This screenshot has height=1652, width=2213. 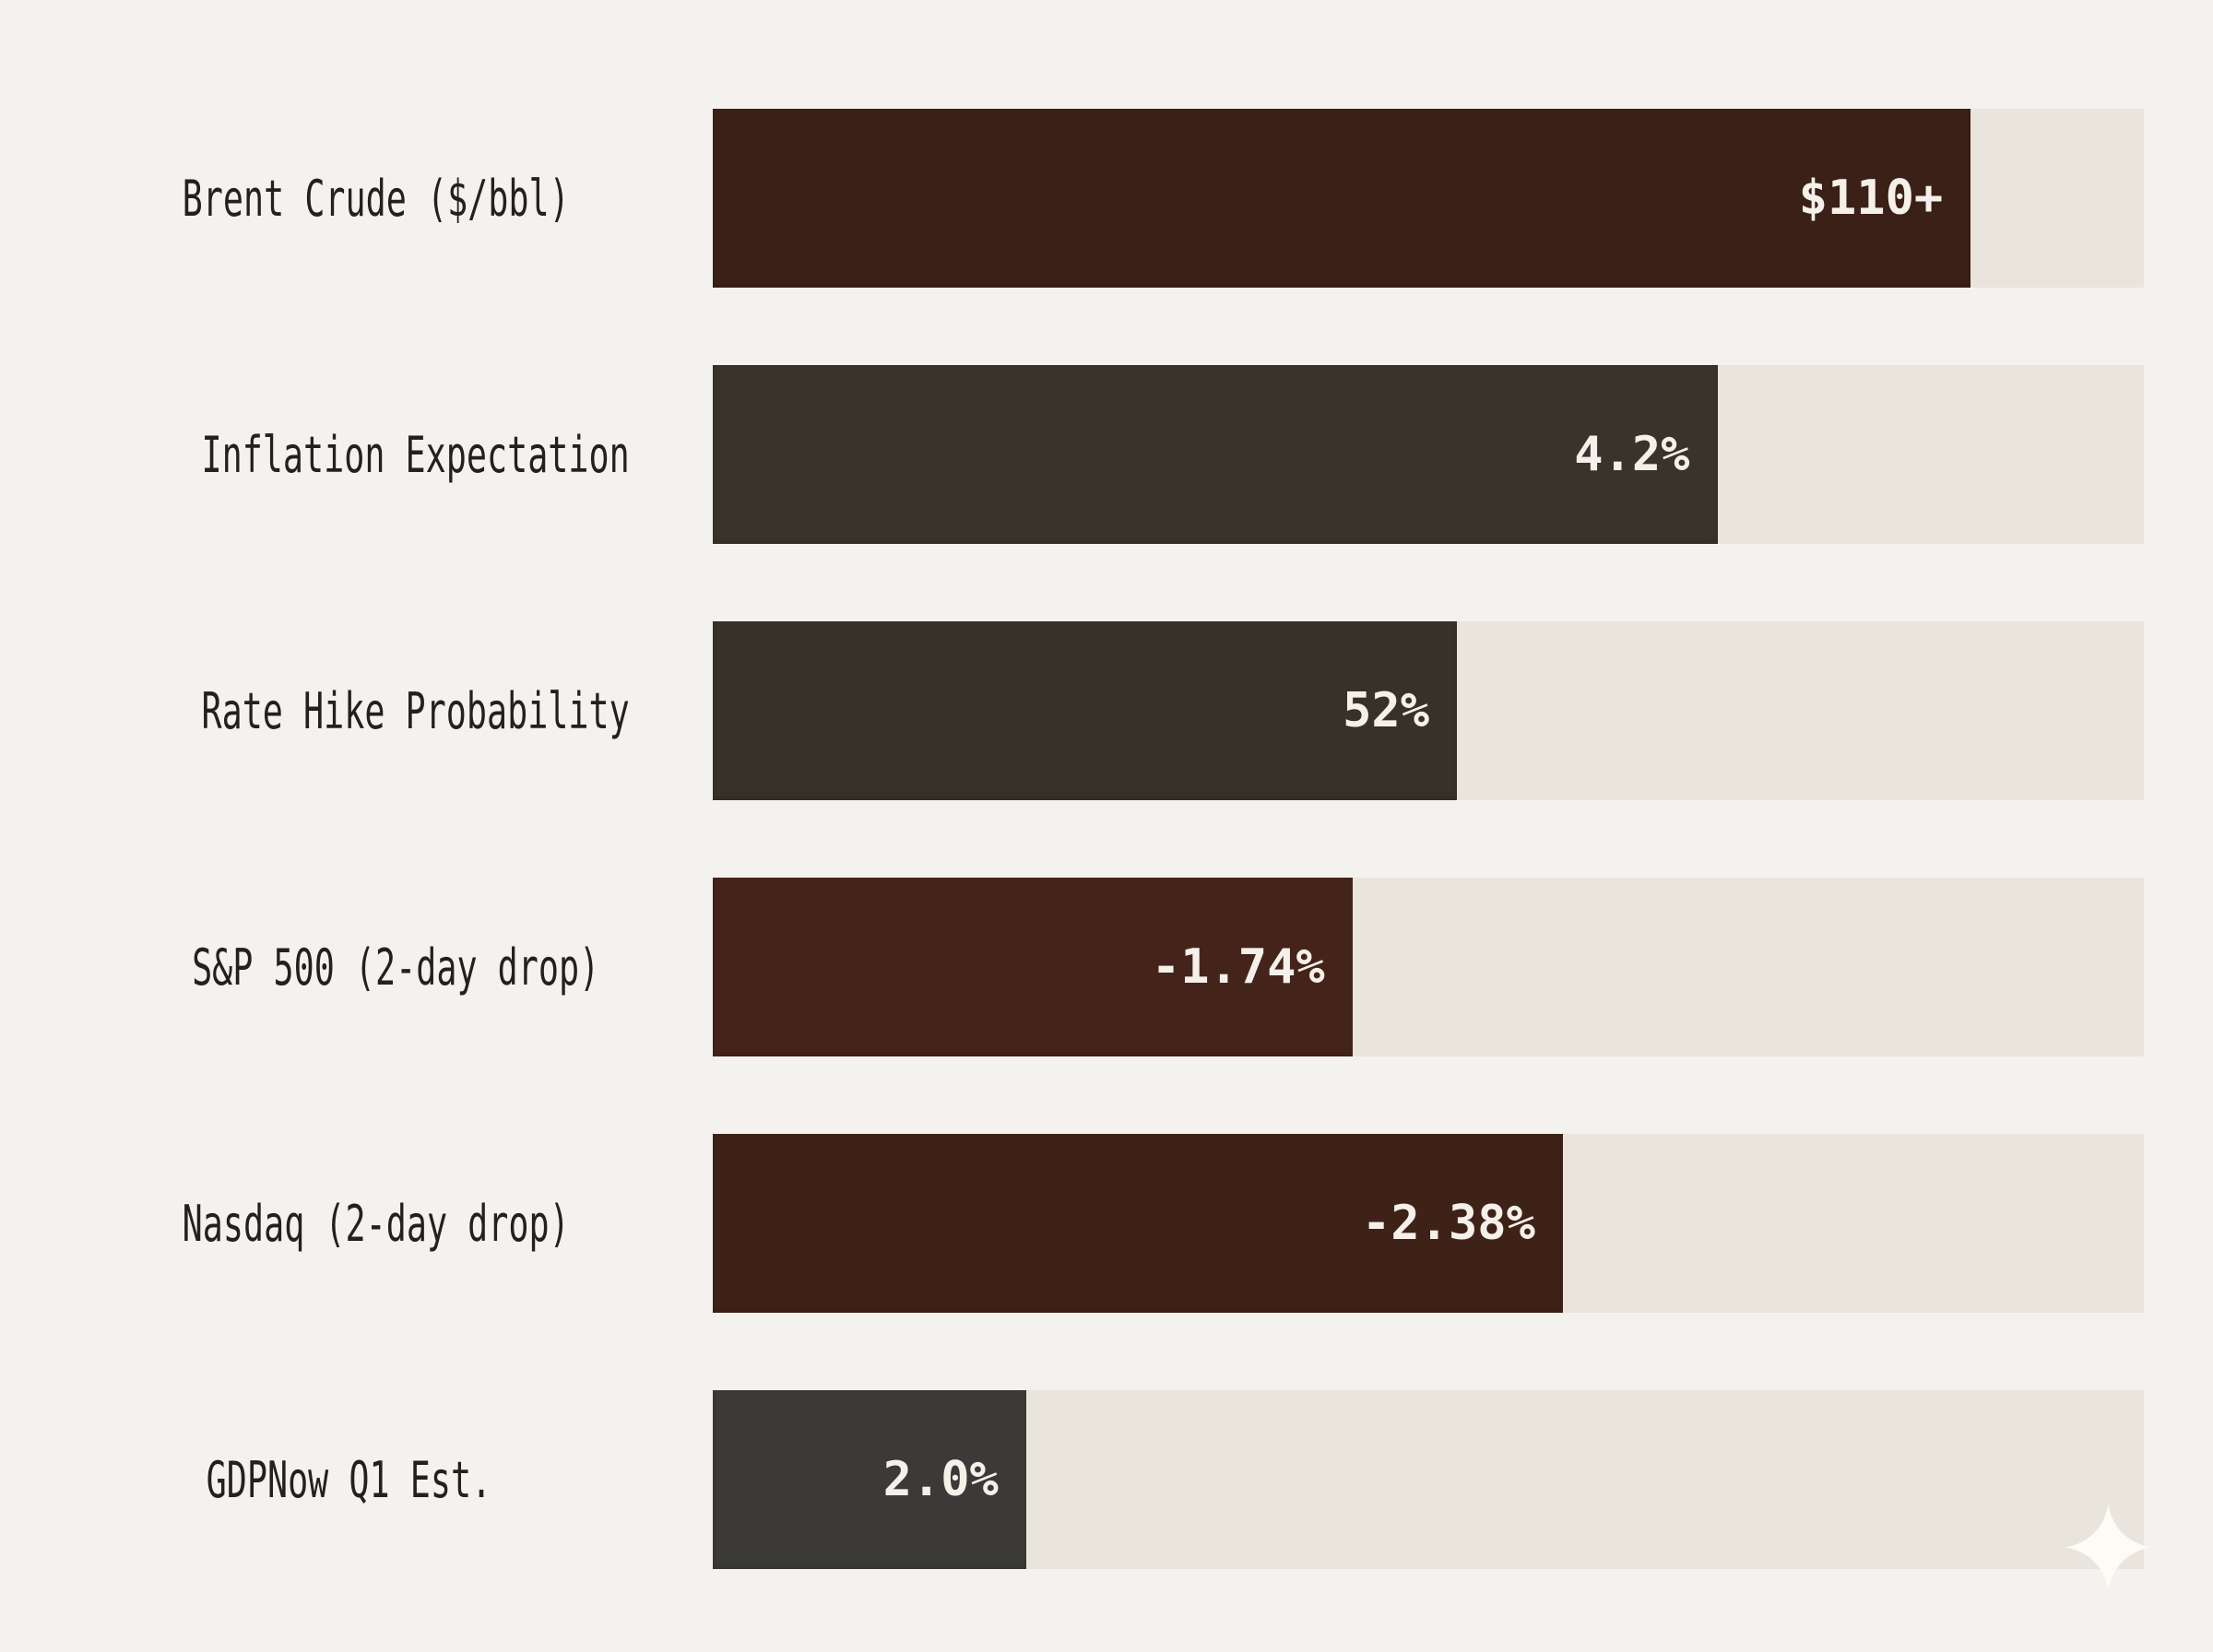 What do you see at coordinates (1386, 710) in the screenshot?
I see `bar-value: 52%` at bounding box center [1386, 710].